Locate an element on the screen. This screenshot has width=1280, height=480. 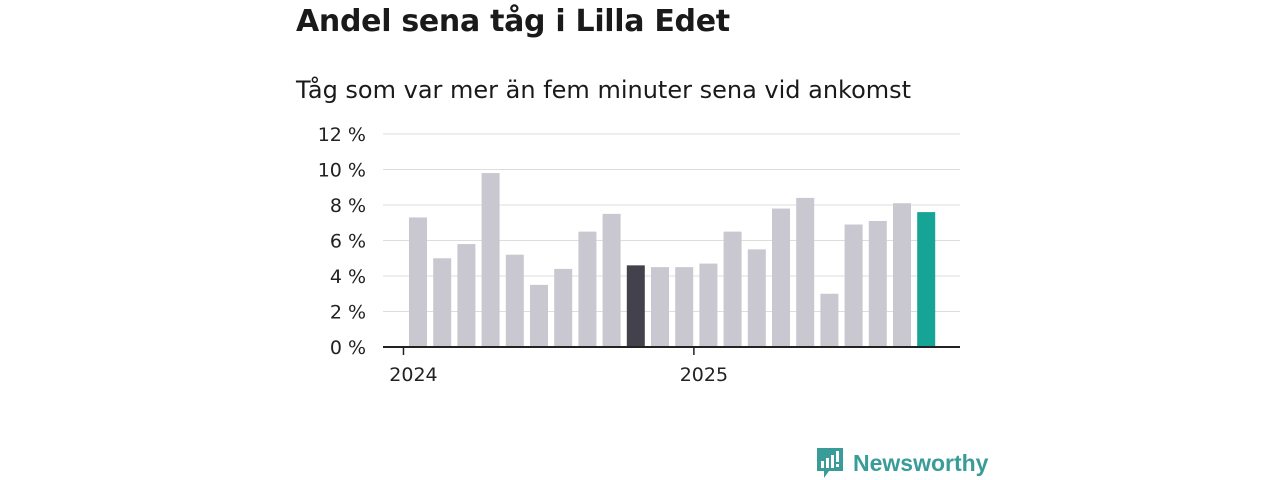
bars is located at coordinates (672, 260).